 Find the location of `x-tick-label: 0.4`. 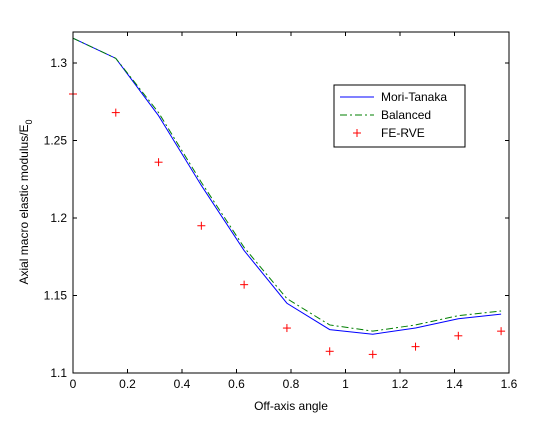

x-tick-label: 0.4 is located at coordinates (182, 384).